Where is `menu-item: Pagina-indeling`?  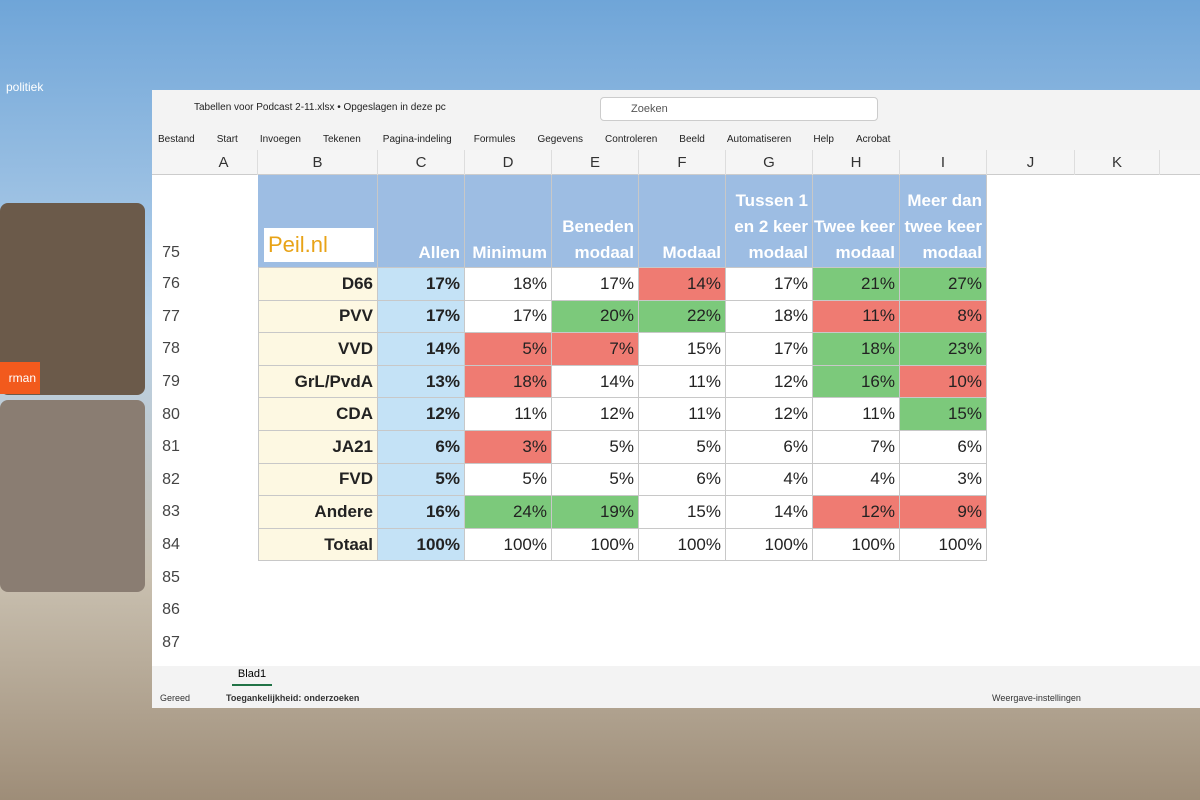
menu-item: Pagina-indeling is located at coordinates (417, 139).